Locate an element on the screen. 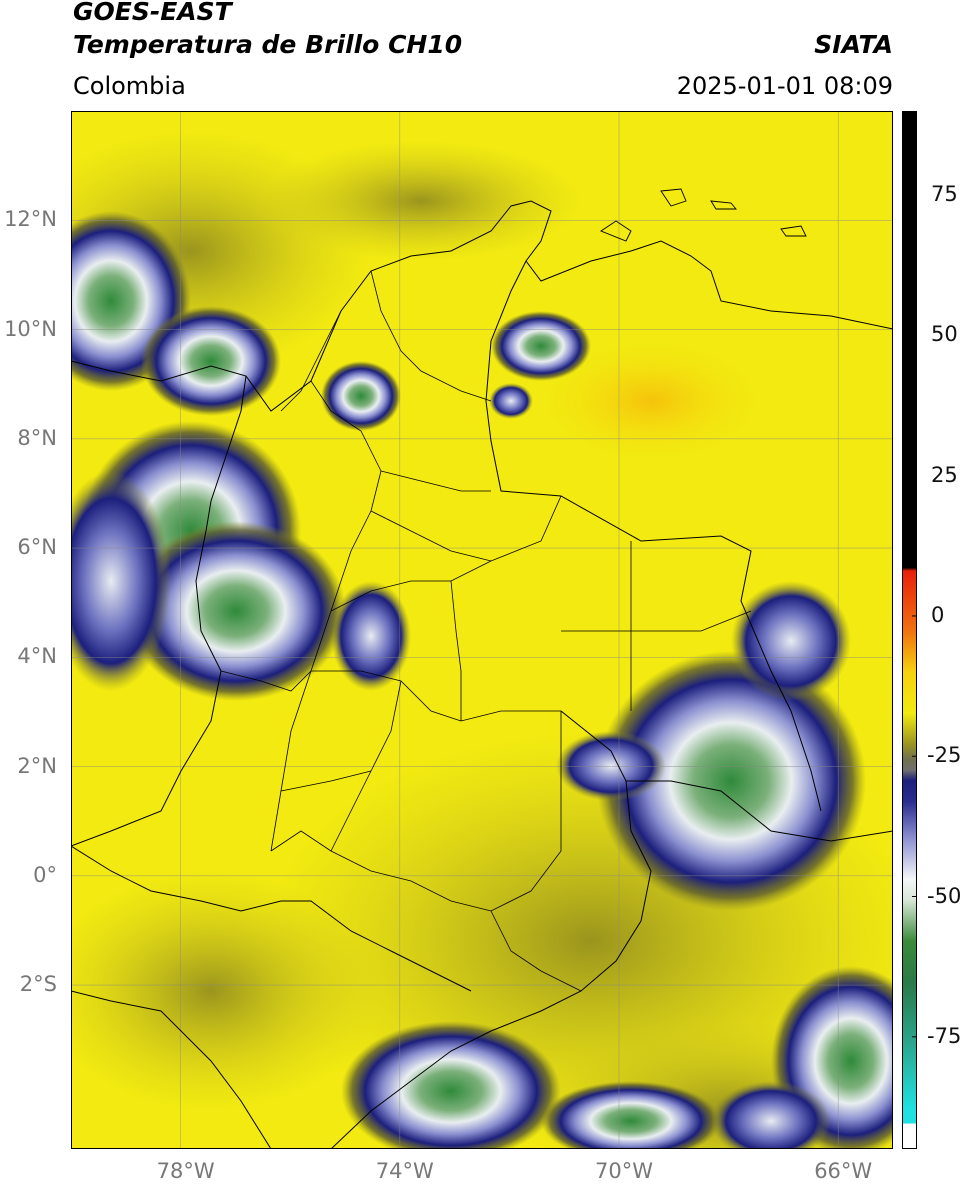 This screenshot has width=966, height=1190. pacific-coastline is located at coordinates (158, 611).